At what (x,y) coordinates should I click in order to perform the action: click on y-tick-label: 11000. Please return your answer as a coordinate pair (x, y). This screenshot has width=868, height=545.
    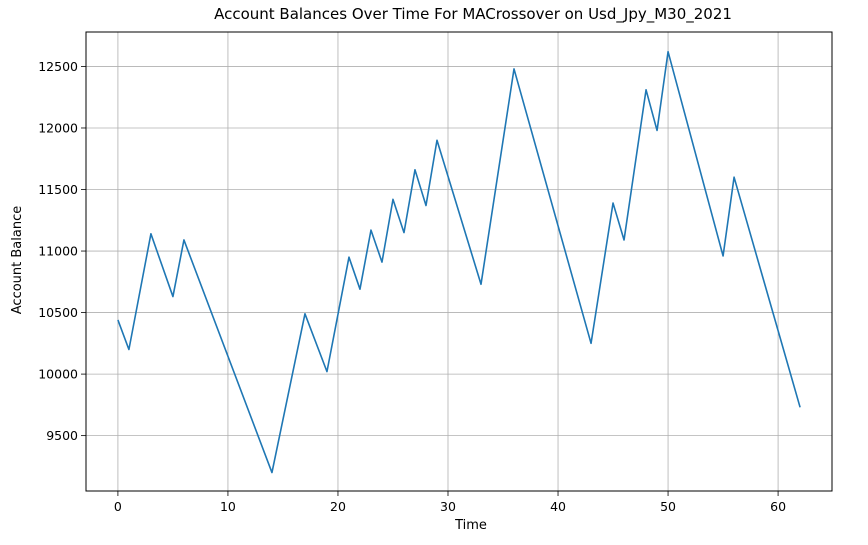
    Looking at the image, I should click on (58, 251).